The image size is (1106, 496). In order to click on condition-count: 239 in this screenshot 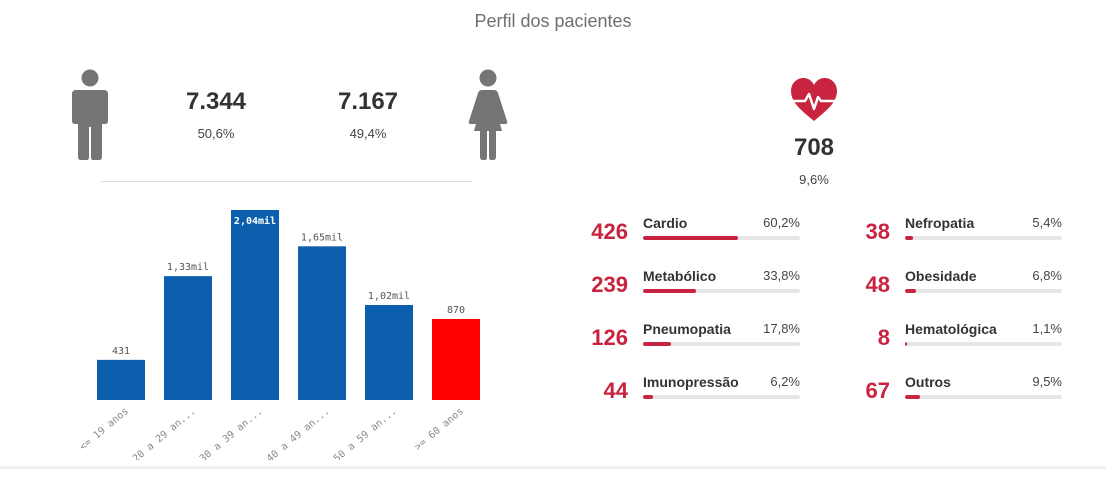, I will do `click(609, 284)`.